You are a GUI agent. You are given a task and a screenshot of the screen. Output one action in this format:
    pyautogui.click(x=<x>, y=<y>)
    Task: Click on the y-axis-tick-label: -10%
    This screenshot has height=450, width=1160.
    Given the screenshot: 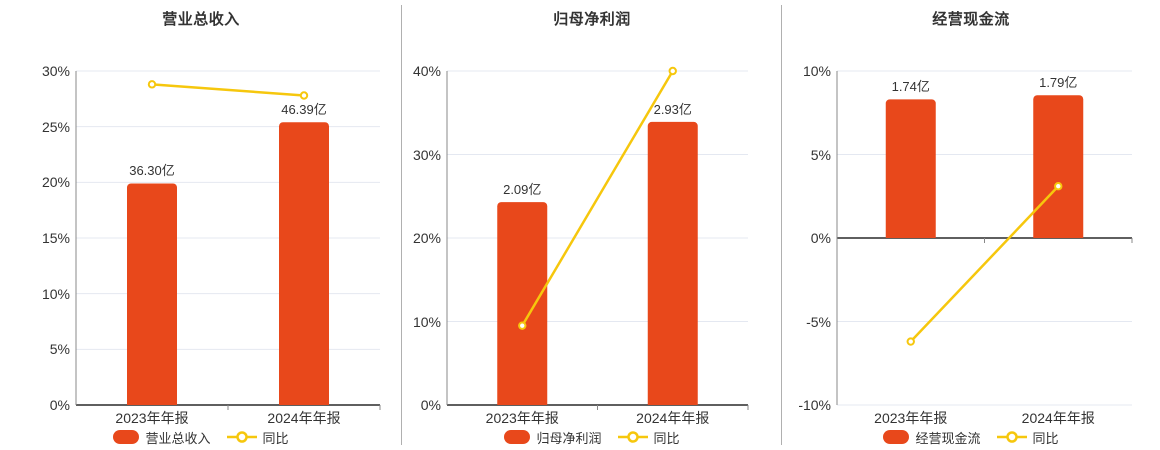 What is the action you would take?
    pyautogui.click(x=814, y=405)
    